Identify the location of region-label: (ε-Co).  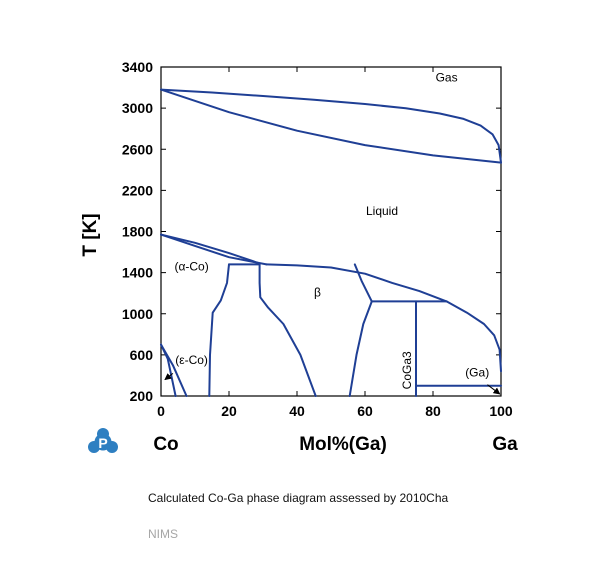
(191, 360).